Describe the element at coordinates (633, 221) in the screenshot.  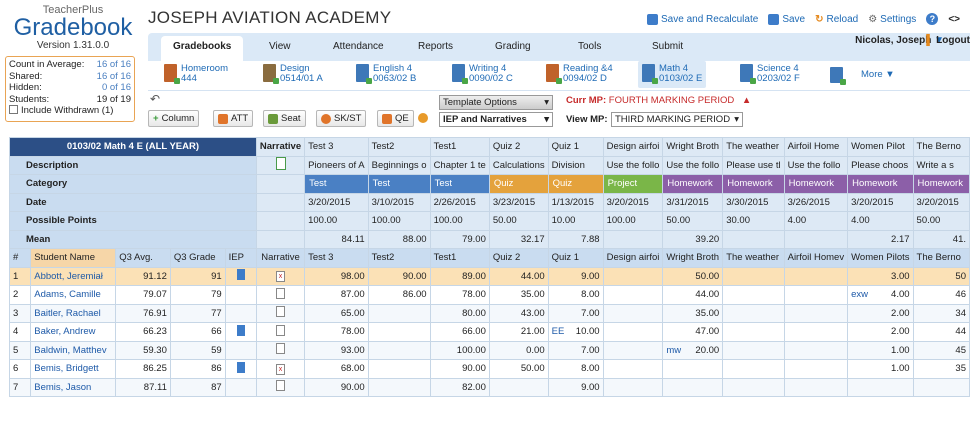
I see `assignment-meta: 100.00` at that location.